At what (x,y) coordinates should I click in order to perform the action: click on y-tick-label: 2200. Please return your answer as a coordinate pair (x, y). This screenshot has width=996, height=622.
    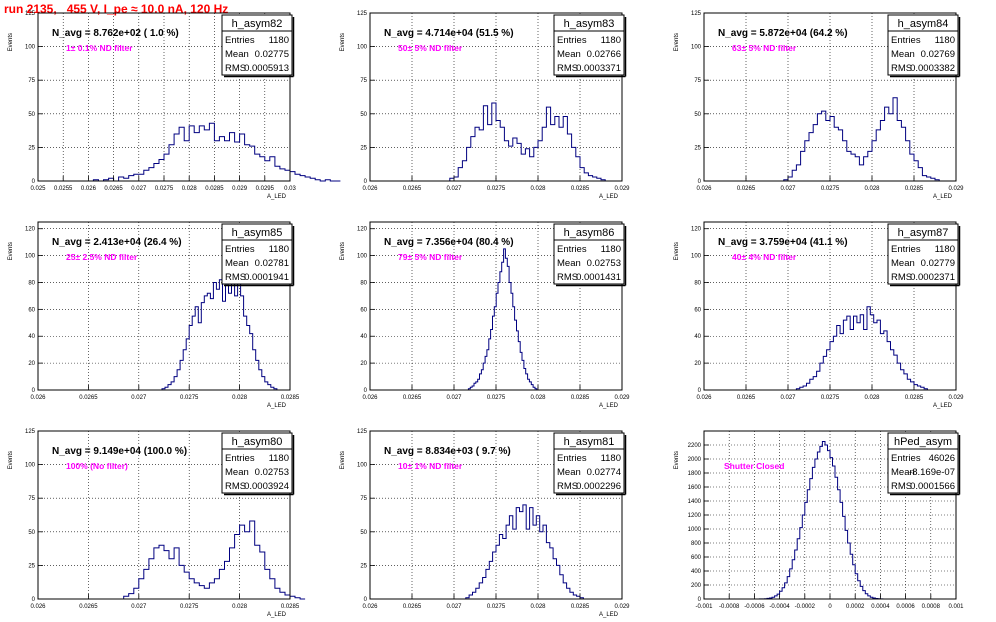
    Looking at the image, I should click on (695, 446).